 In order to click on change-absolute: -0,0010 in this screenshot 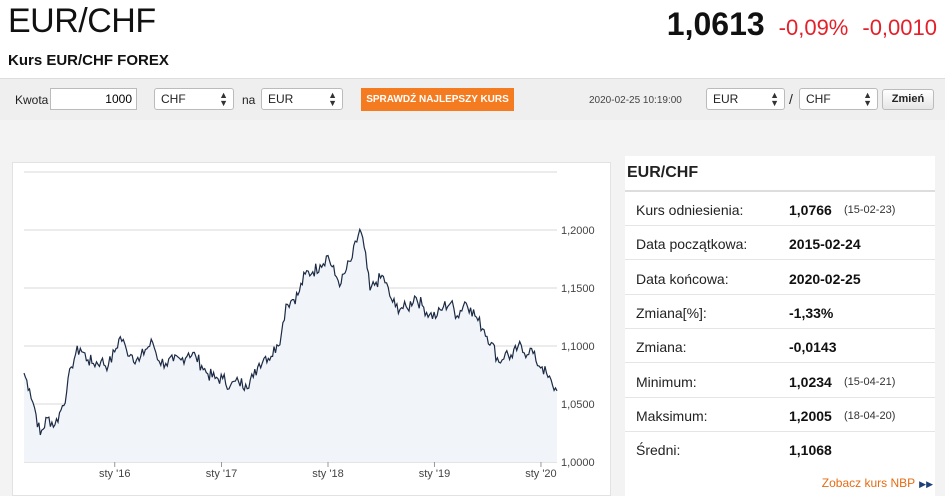, I will do `click(899, 27)`.